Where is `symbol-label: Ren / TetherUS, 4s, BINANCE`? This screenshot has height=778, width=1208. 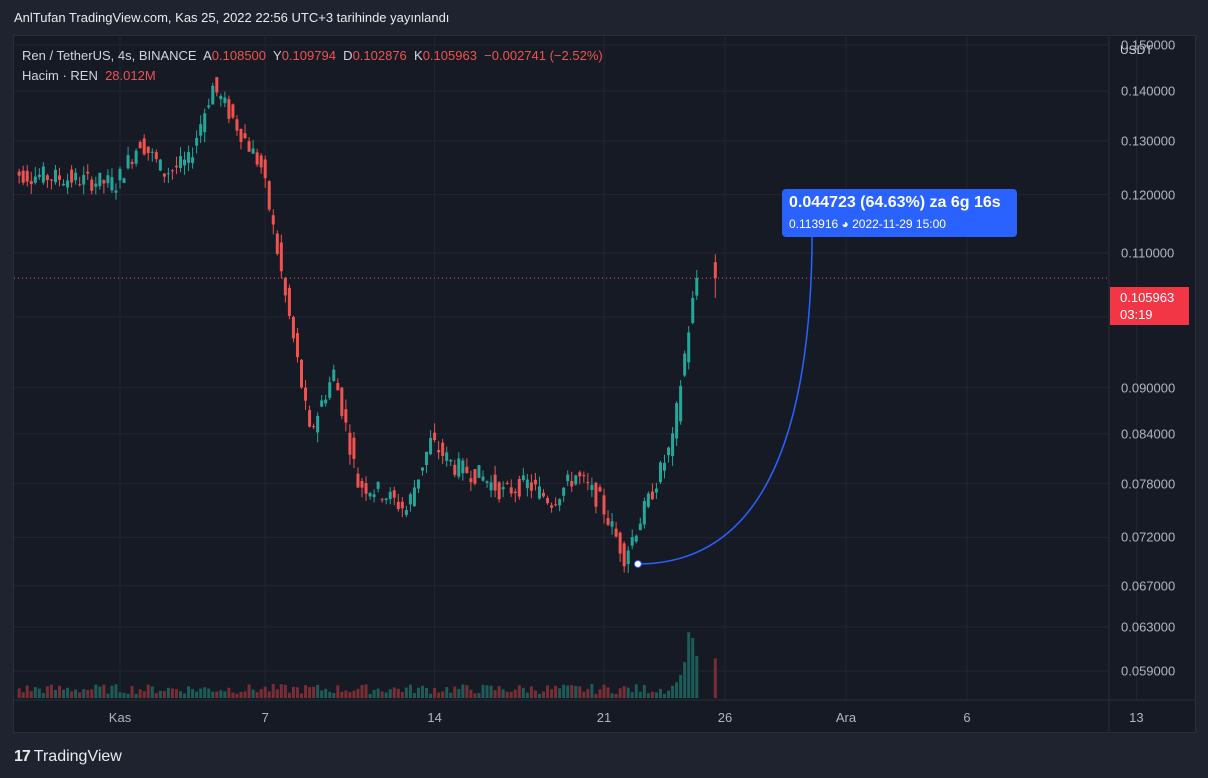
symbol-label: Ren / TetherUS, 4s, BINANCE is located at coordinates (109, 55).